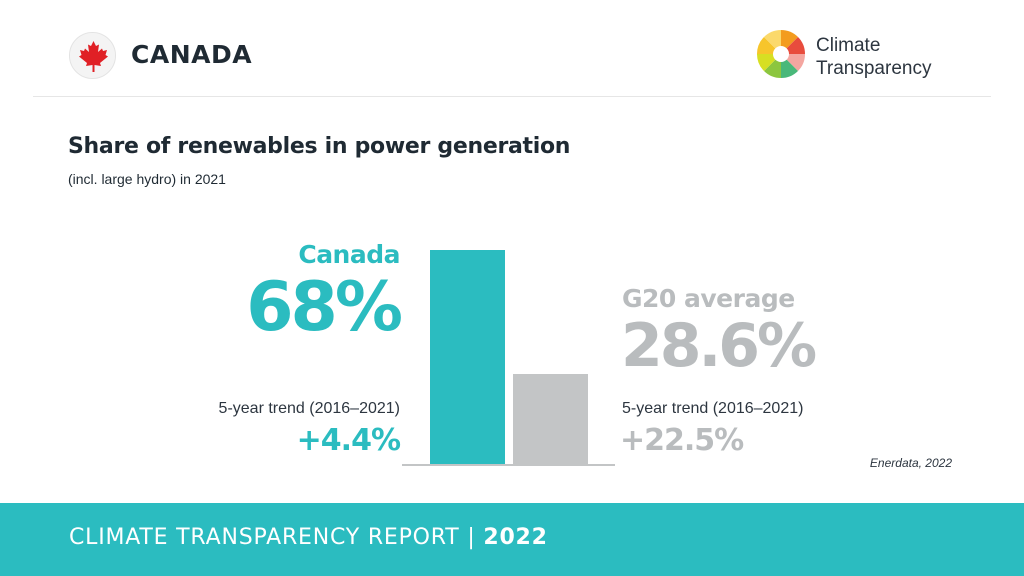  Describe the element at coordinates (682, 440) in the screenshot. I see `g20-trend-value: +22.5%` at that location.